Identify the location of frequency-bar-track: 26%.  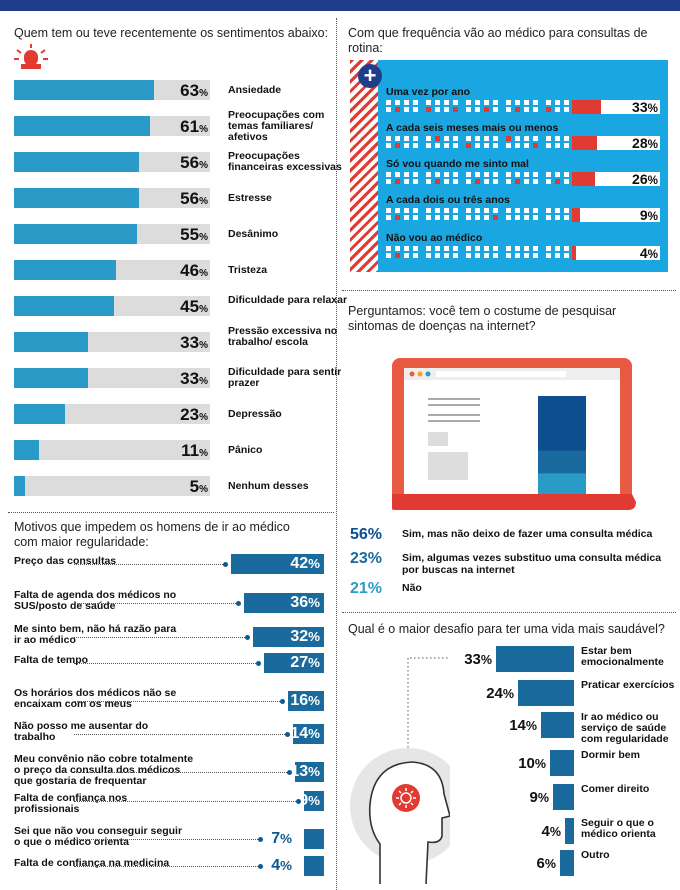
(616, 179).